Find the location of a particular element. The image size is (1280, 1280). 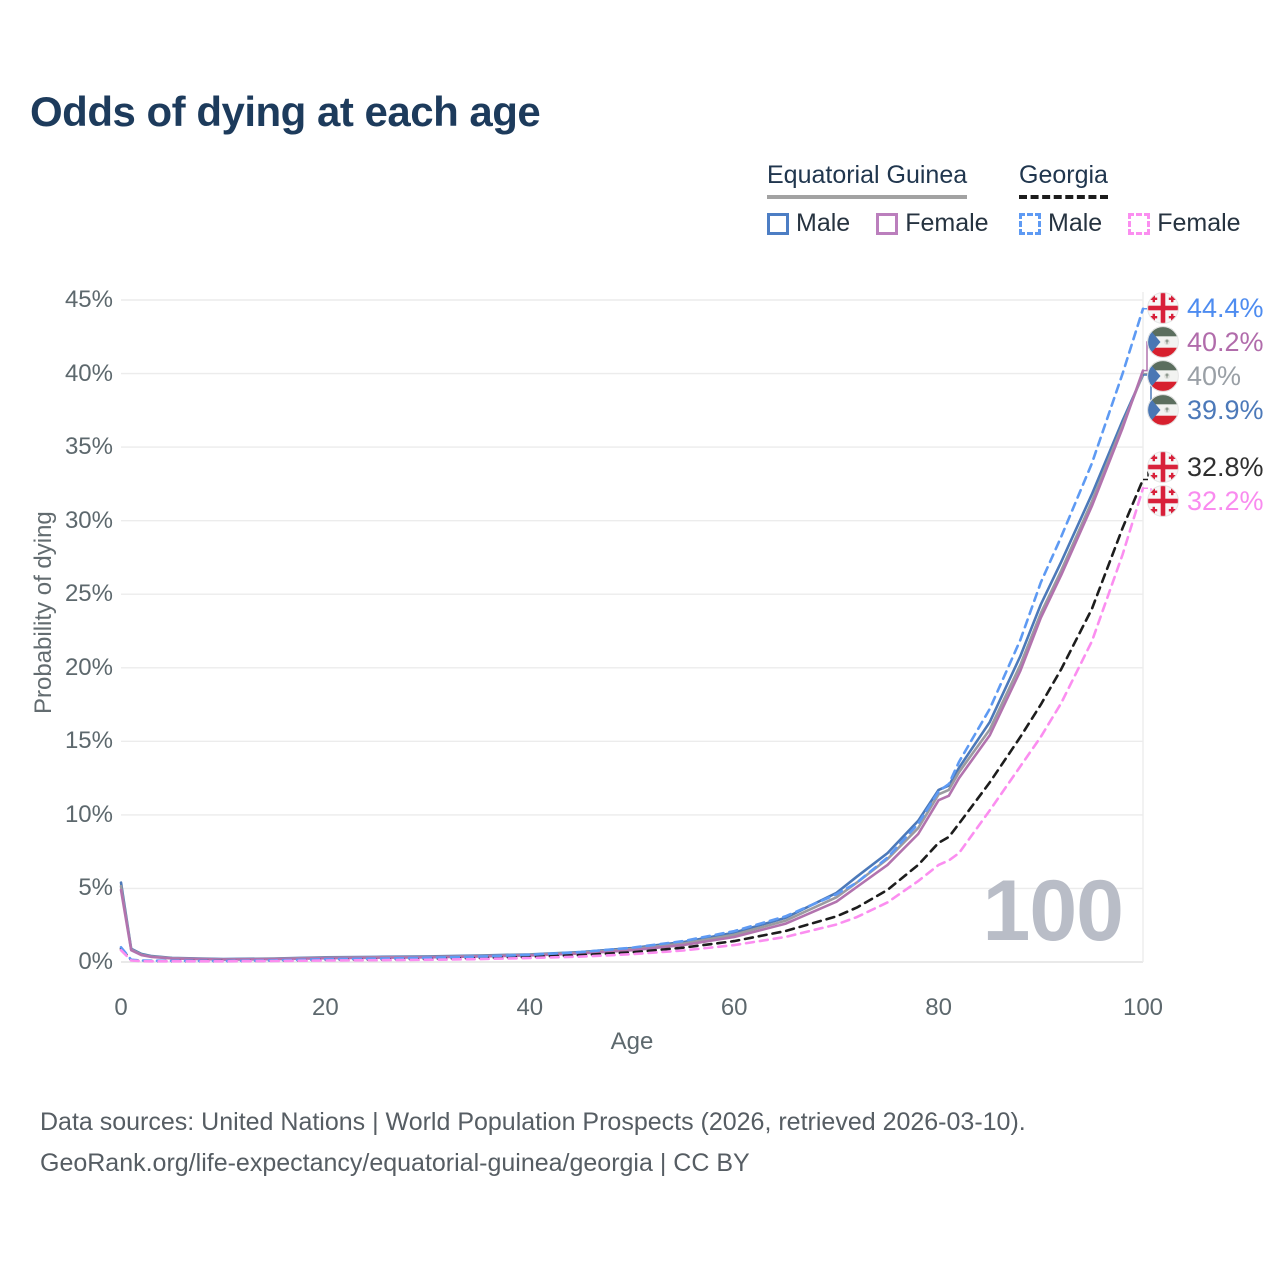

legend-item-ge-female: Female is located at coordinates (1184, 223).